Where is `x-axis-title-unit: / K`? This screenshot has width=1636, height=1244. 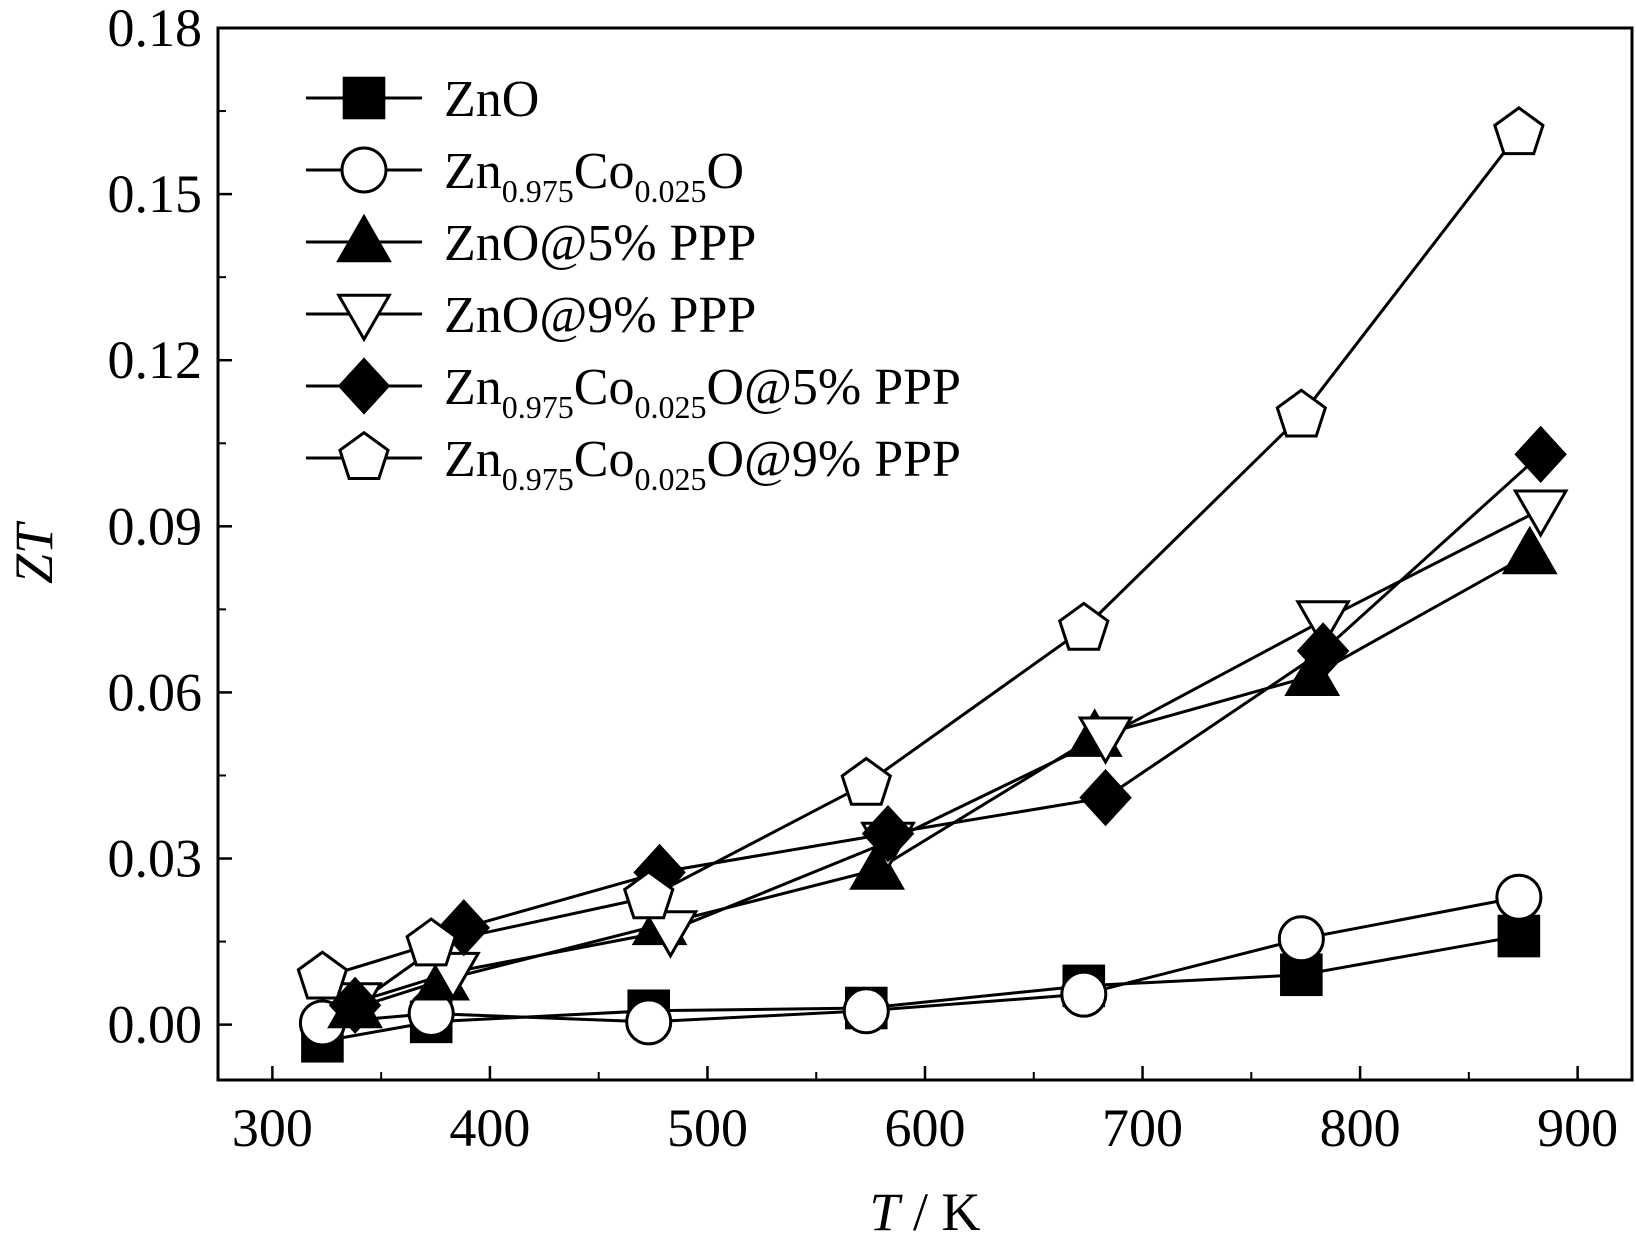 x-axis-title-unit: / K is located at coordinates (940, 1212).